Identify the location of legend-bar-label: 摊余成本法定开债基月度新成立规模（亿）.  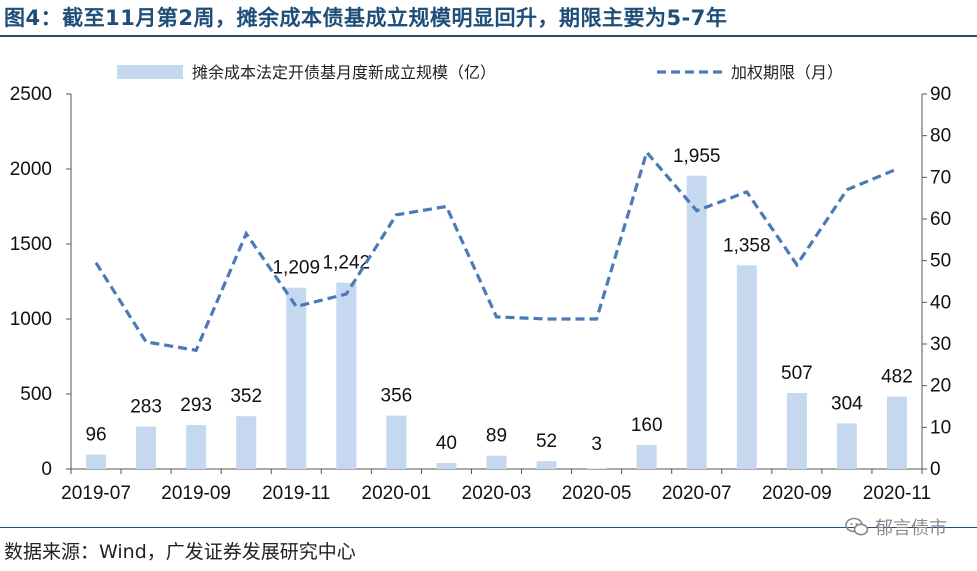
(344, 72).